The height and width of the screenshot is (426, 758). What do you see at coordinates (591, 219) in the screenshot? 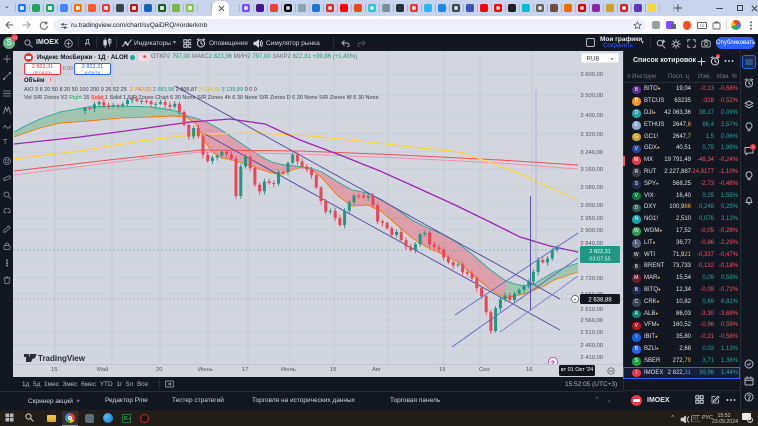
I see `svg-text: 2 950,00` at bounding box center [591, 219].